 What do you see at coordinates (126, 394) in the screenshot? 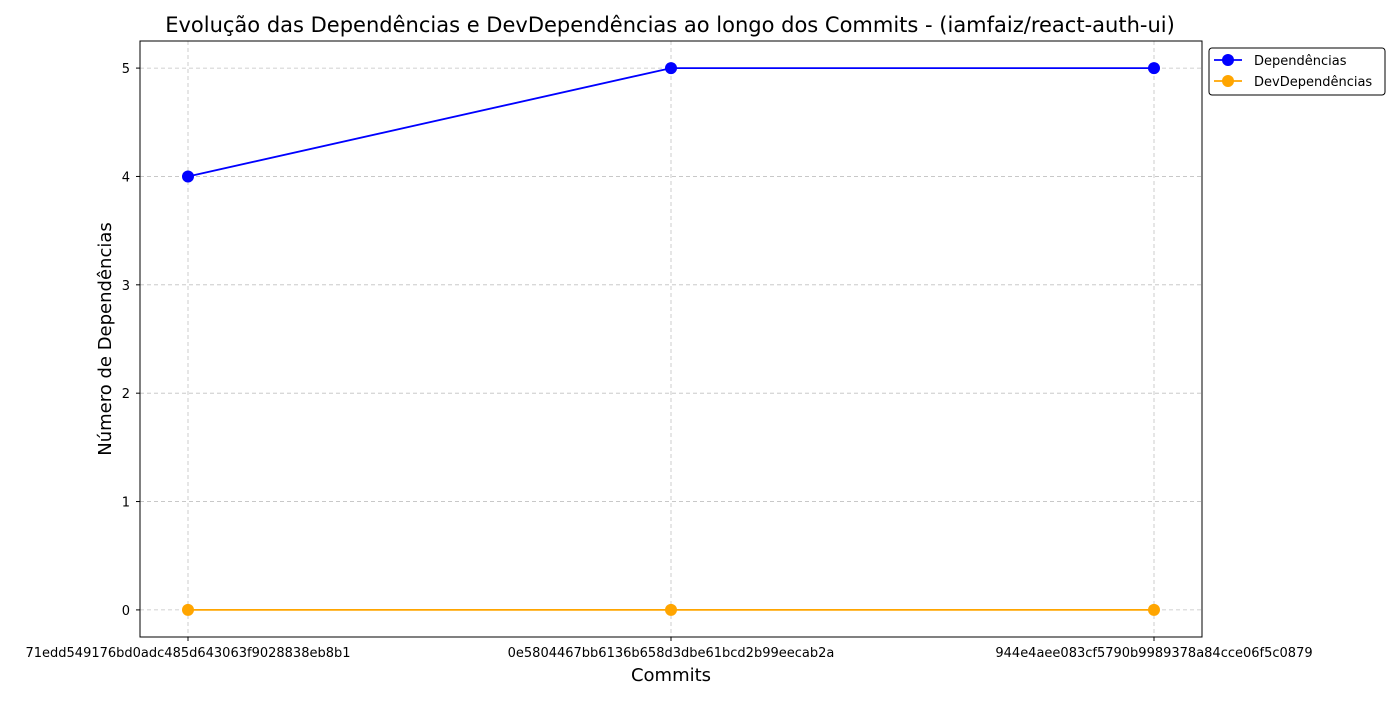
I see `y-tick-label: 2` at bounding box center [126, 394].